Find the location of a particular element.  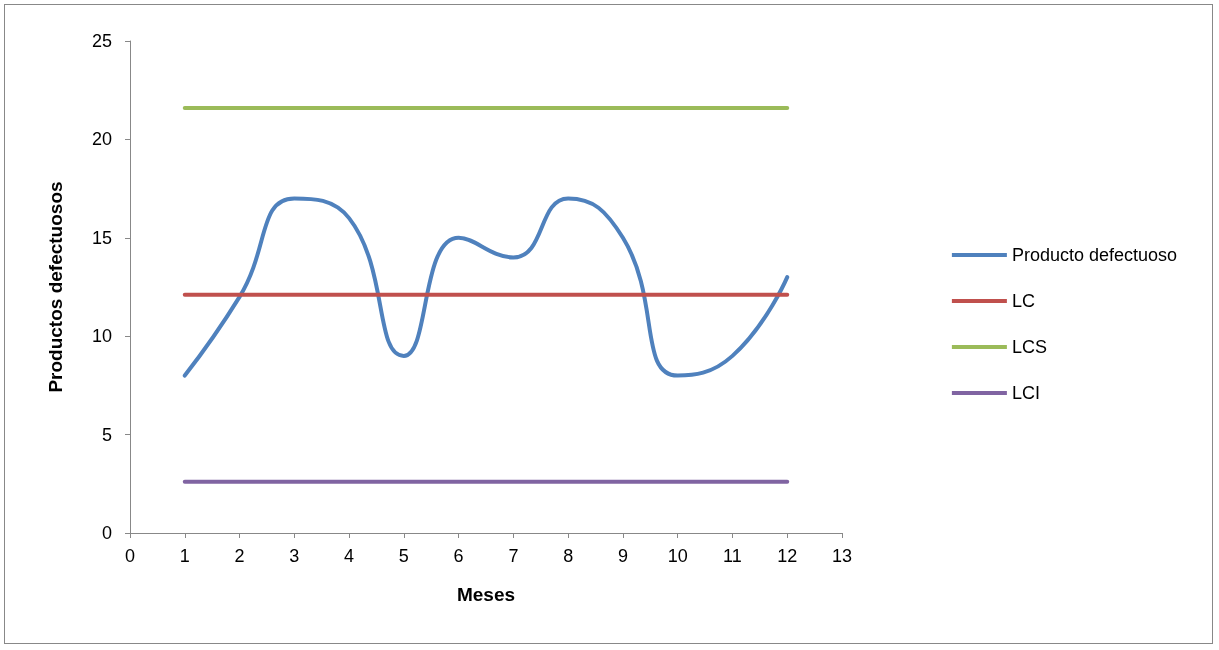

line-series is located at coordinates (486, 287).